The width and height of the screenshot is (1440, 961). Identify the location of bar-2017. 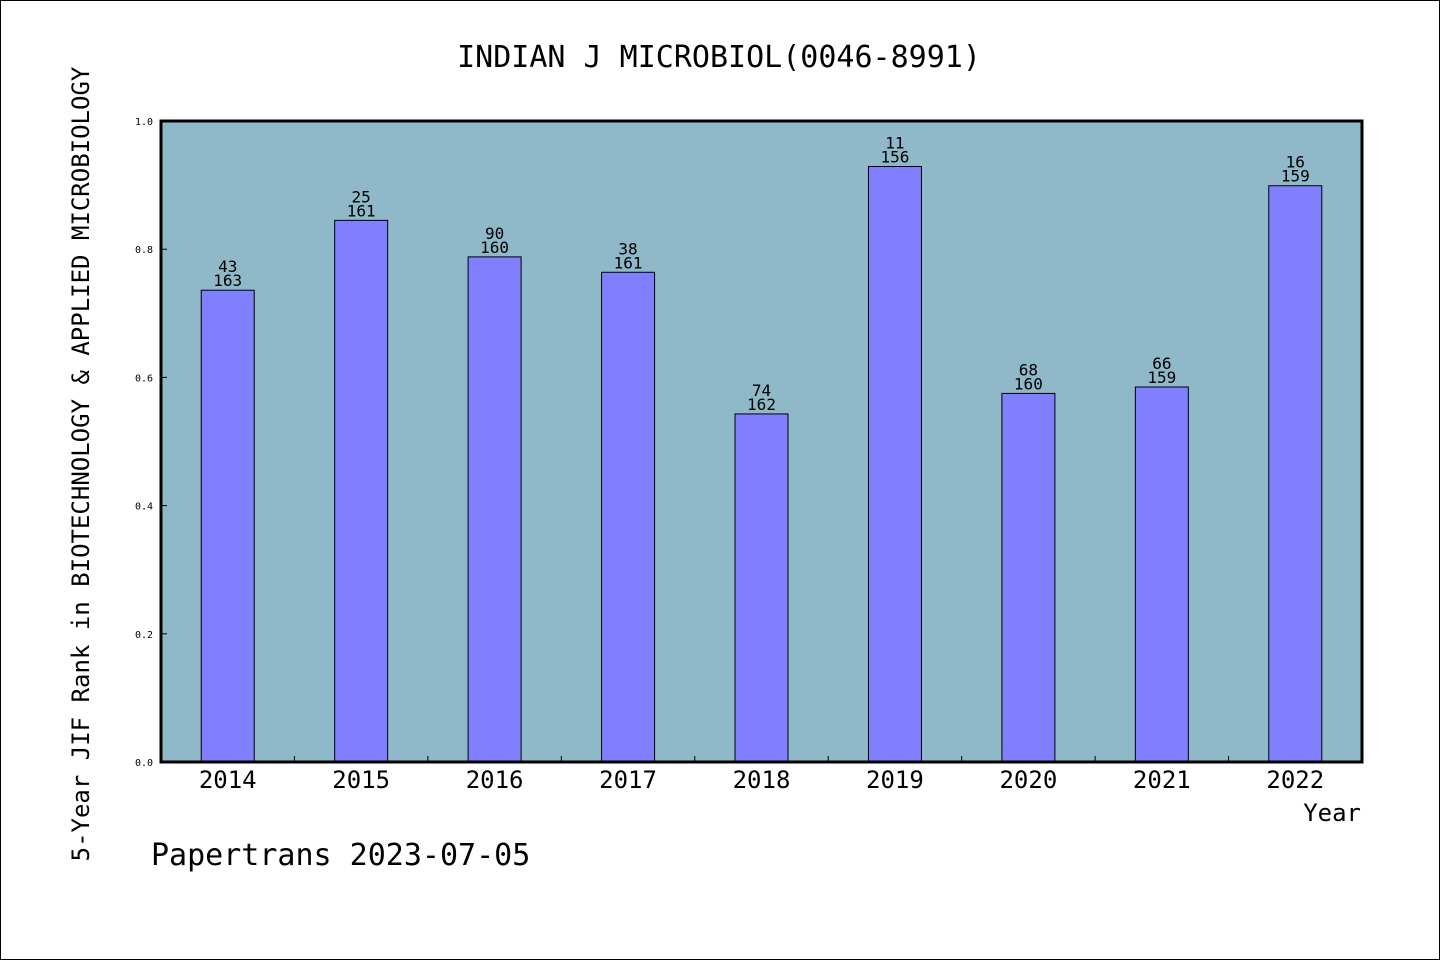
(628, 517).